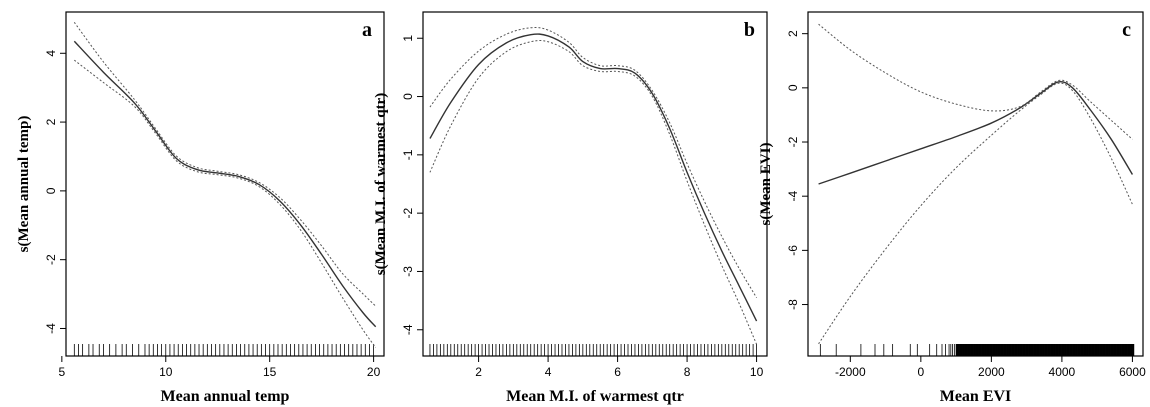  What do you see at coordinates (920, 372) in the screenshot?
I see `x-tick-label: 0` at bounding box center [920, 372].